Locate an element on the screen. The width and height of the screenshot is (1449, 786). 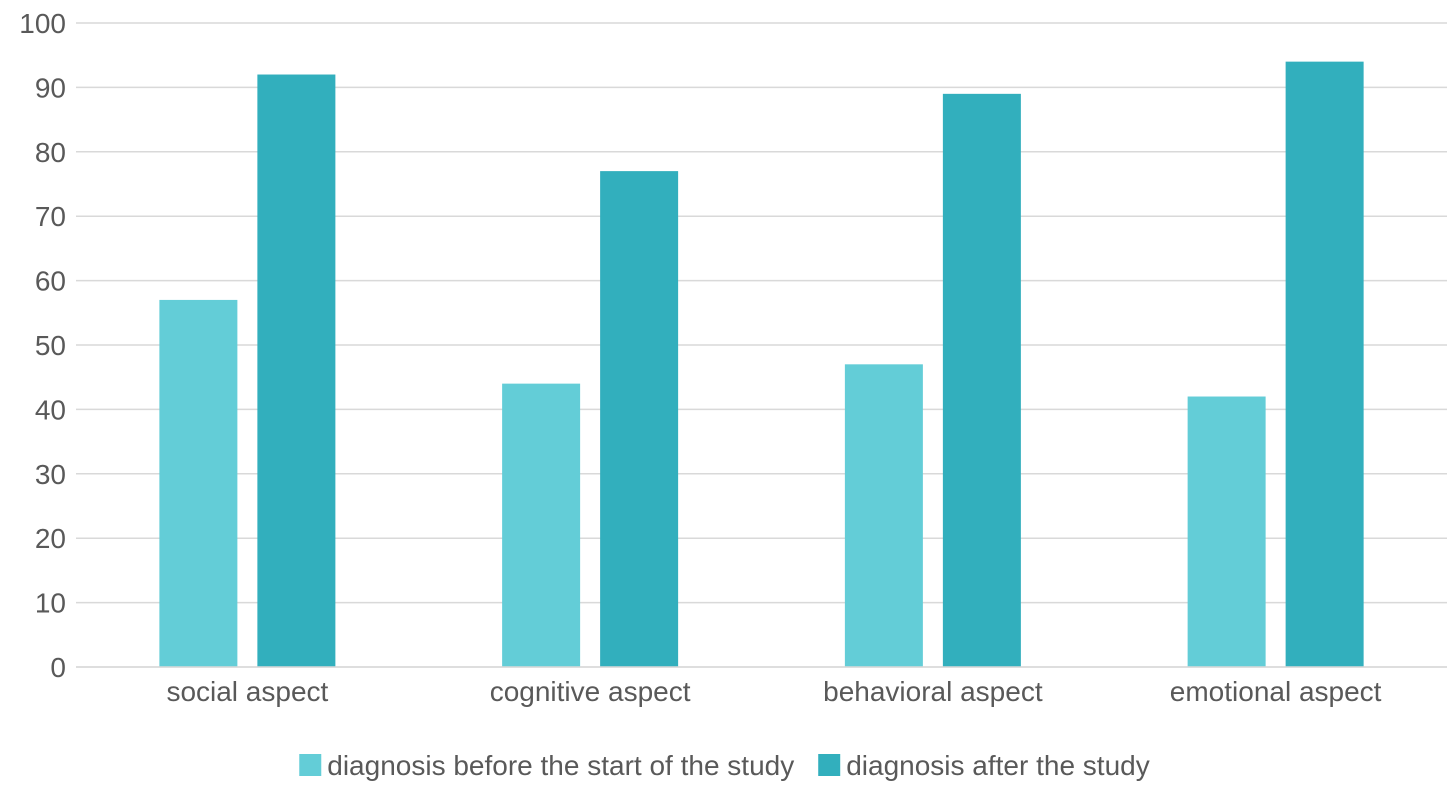
y-tick-label-90: 90 is located at coordinates (50, 87).